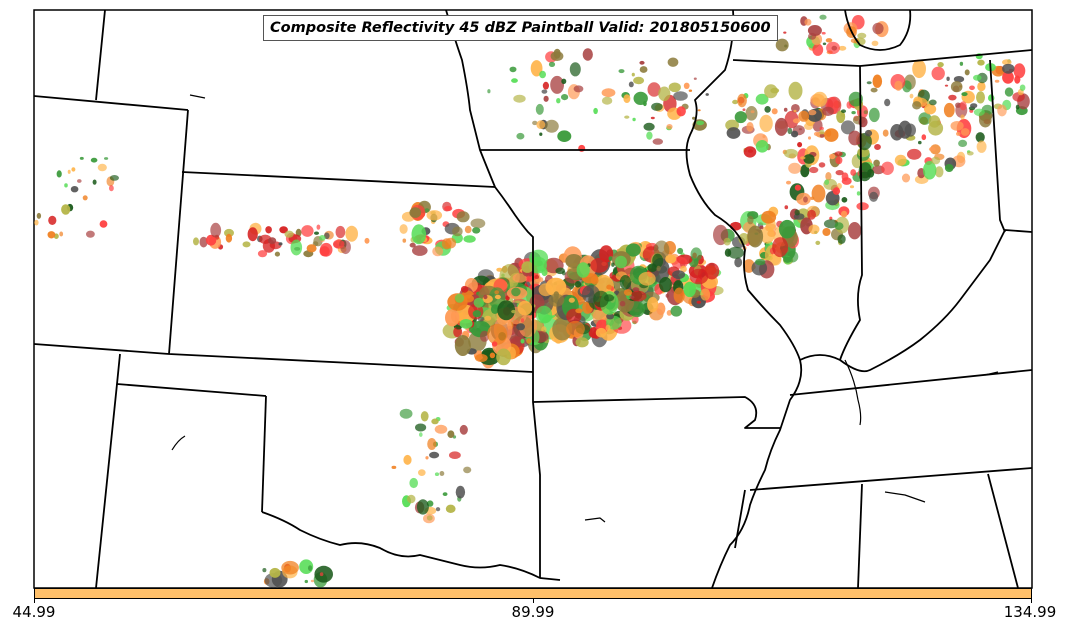 The width and height of the screenshot is (1070, 633). Describe the element at coordinates (533, 612) in the screenshot. I see `colorbar-label-mid: 89.99` at that location.